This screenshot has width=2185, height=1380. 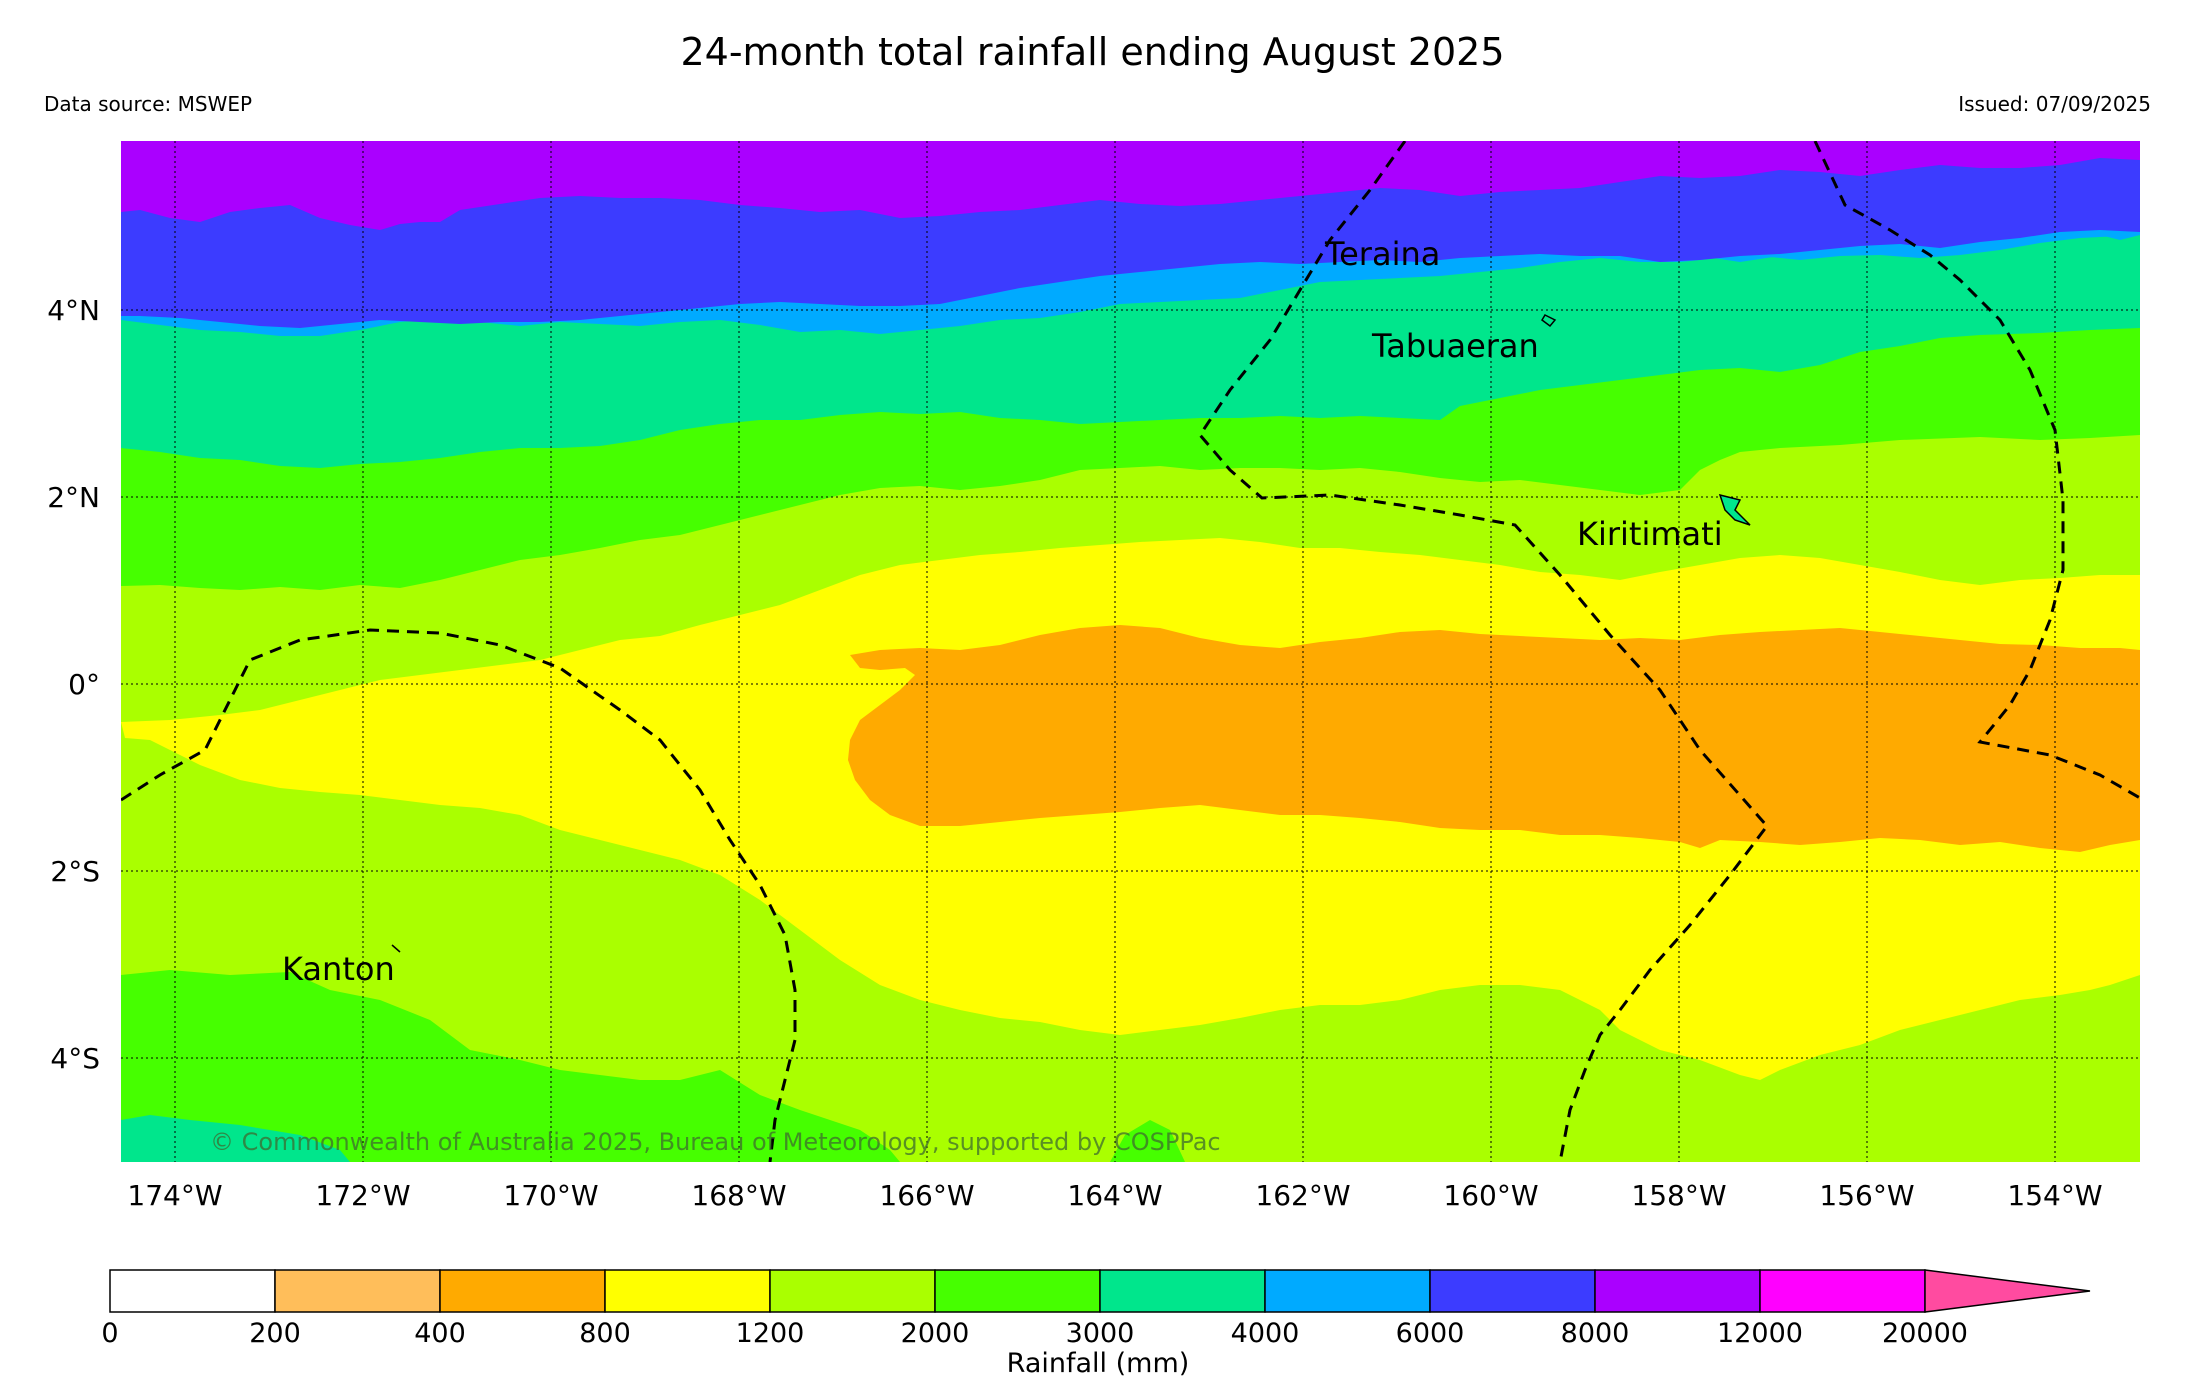 What do you see at coordinates (1650, 534) in the screenshot?
I see `label-kiritimati: Kiritimati` at bounding box center [1650, 534].